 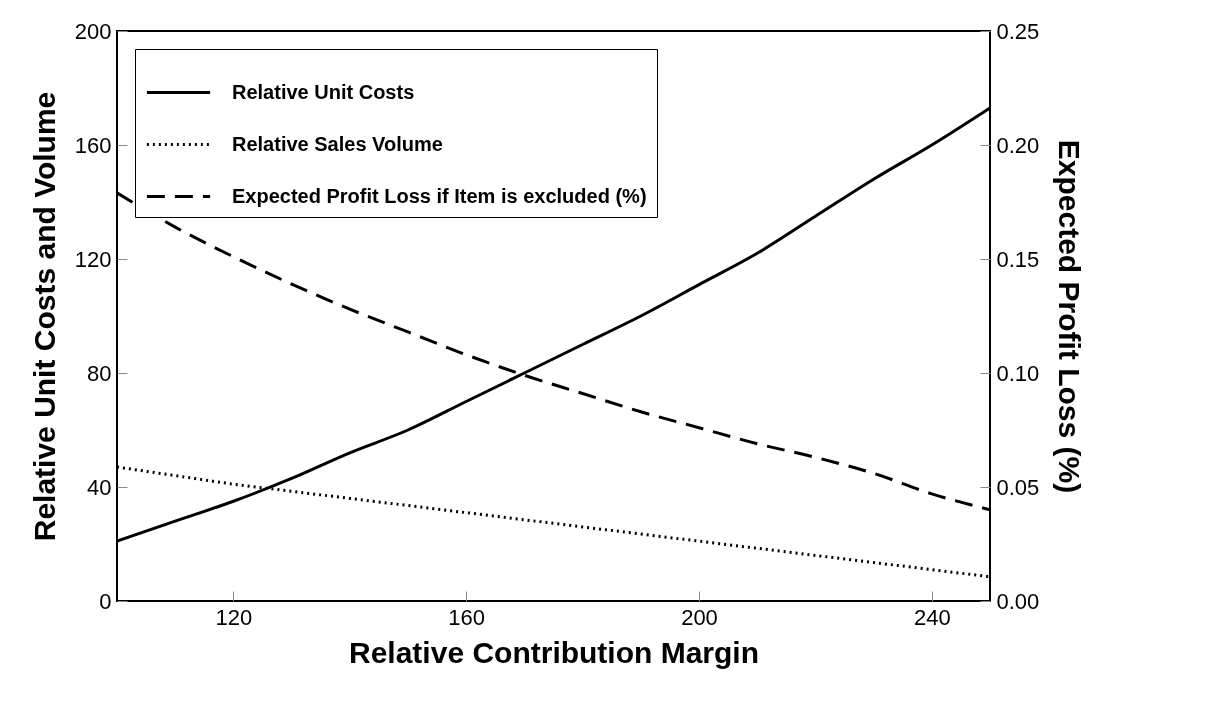 What do you see at coordinates (1018, 373) in the screenshot?
I see `y2-tick-label: 0.10` at bounding box center [1018, 373].